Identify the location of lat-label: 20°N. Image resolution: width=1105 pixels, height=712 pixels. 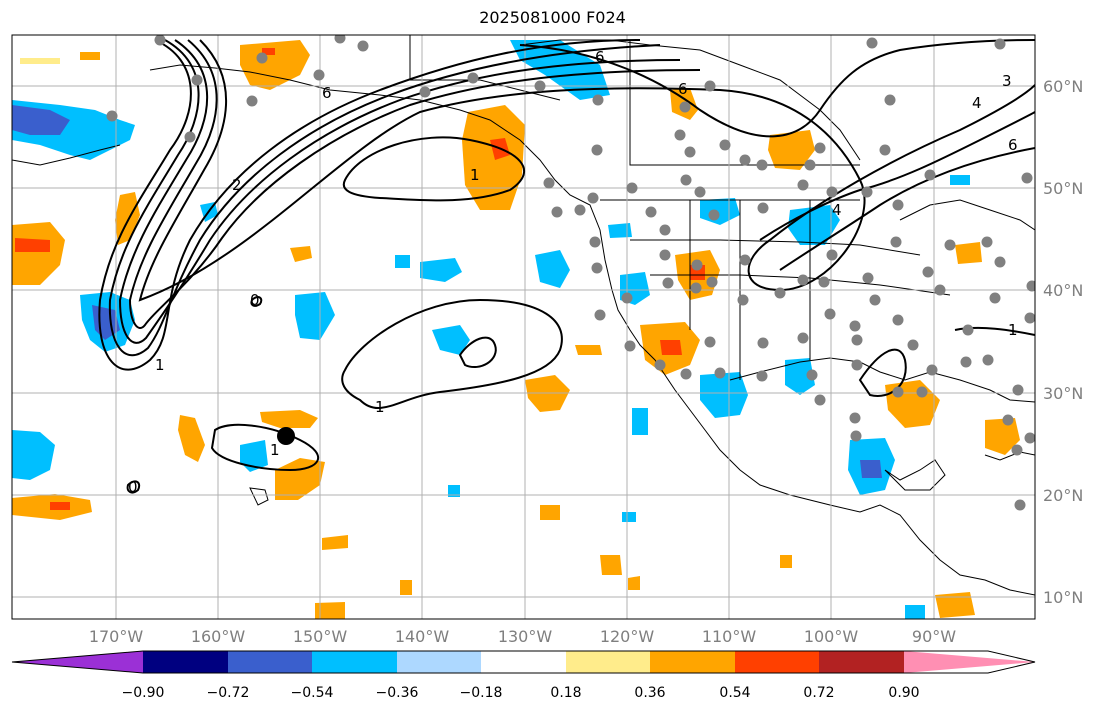
(1063, 495).